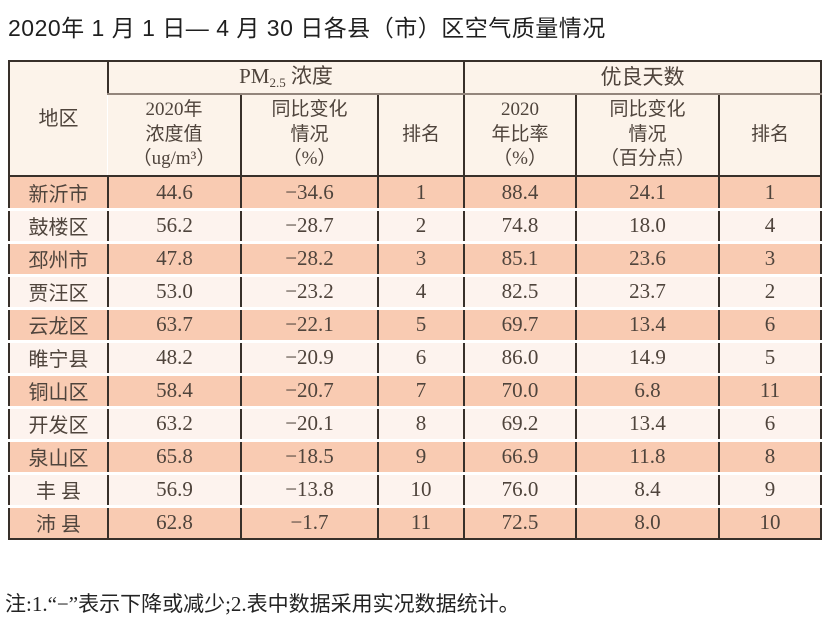 Image resolution: width=825 pixels, height=620 pixels. Describe the element at coordinates (420, 323) in the screenshot. I see `cell-pm-rank: 5` at that location.